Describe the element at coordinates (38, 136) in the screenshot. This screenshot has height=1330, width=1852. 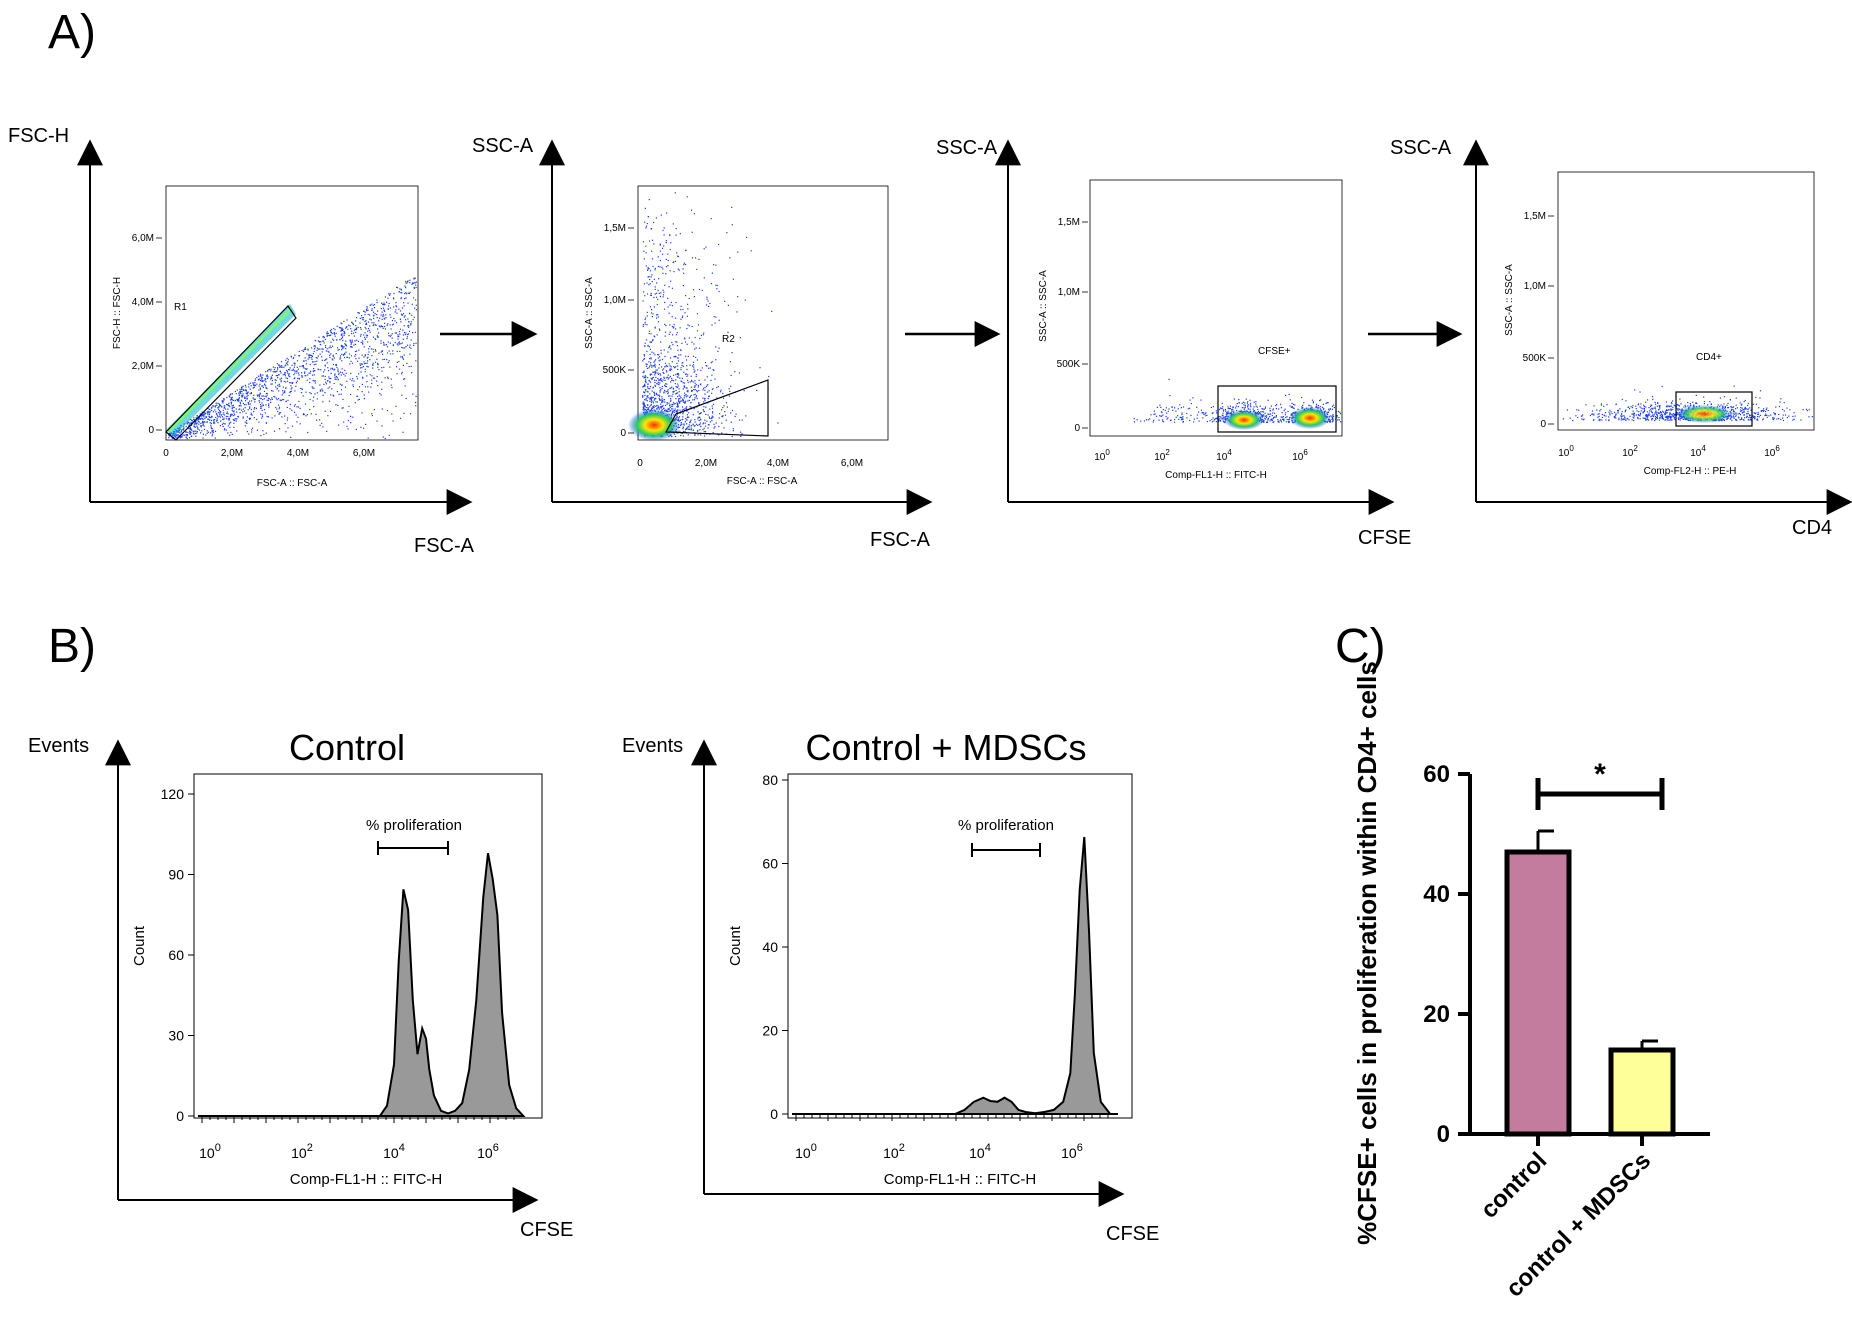
I see `outer-y-label: FSC-H` at that location.